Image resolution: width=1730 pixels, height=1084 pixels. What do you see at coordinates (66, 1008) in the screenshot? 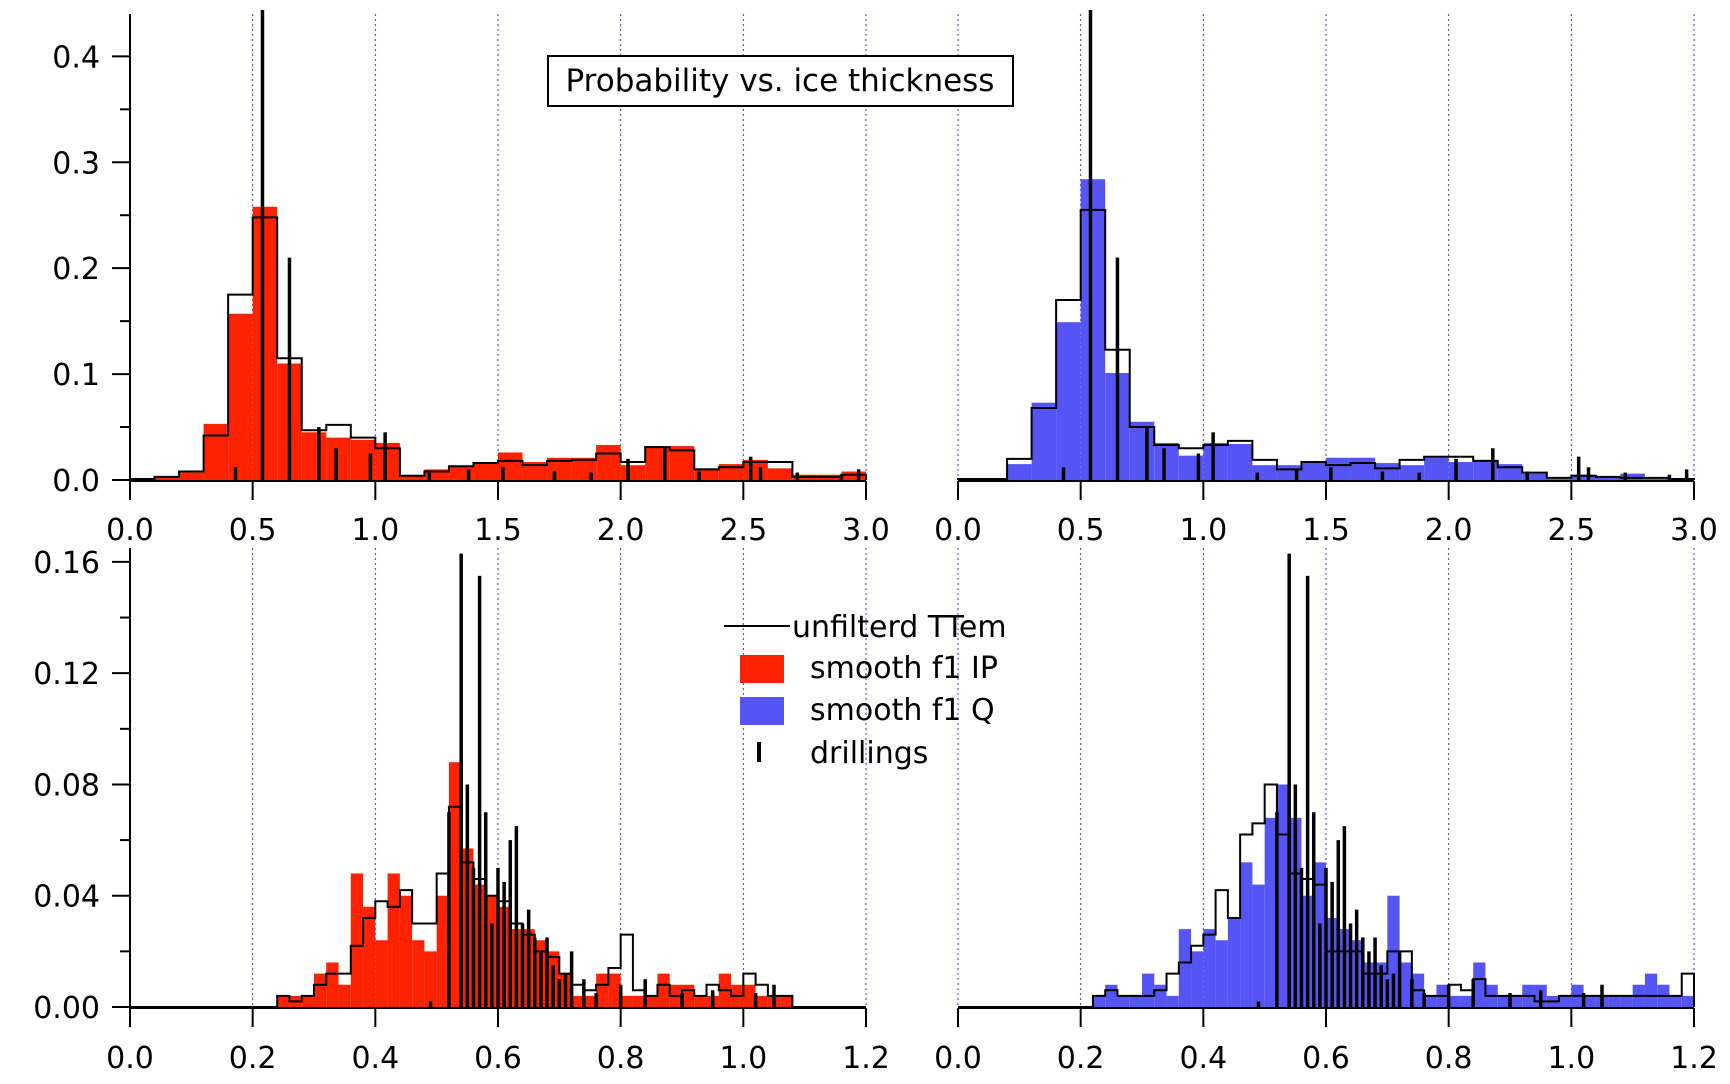
I see `y-tick-label: 0.00` at bounding box center [66, 1008].